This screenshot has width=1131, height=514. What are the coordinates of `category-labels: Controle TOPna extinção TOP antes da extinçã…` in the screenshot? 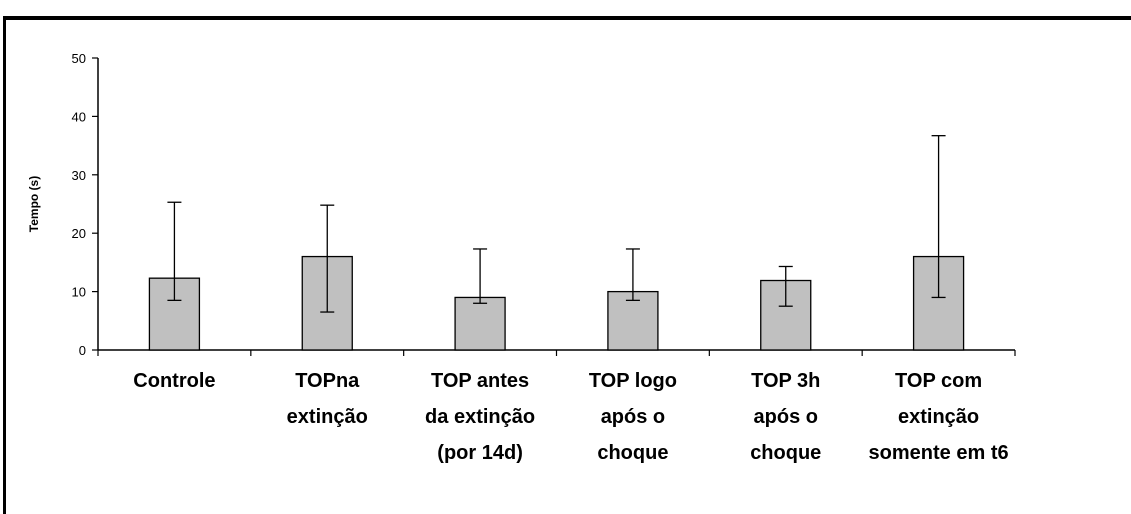 It's located at (570, 417).